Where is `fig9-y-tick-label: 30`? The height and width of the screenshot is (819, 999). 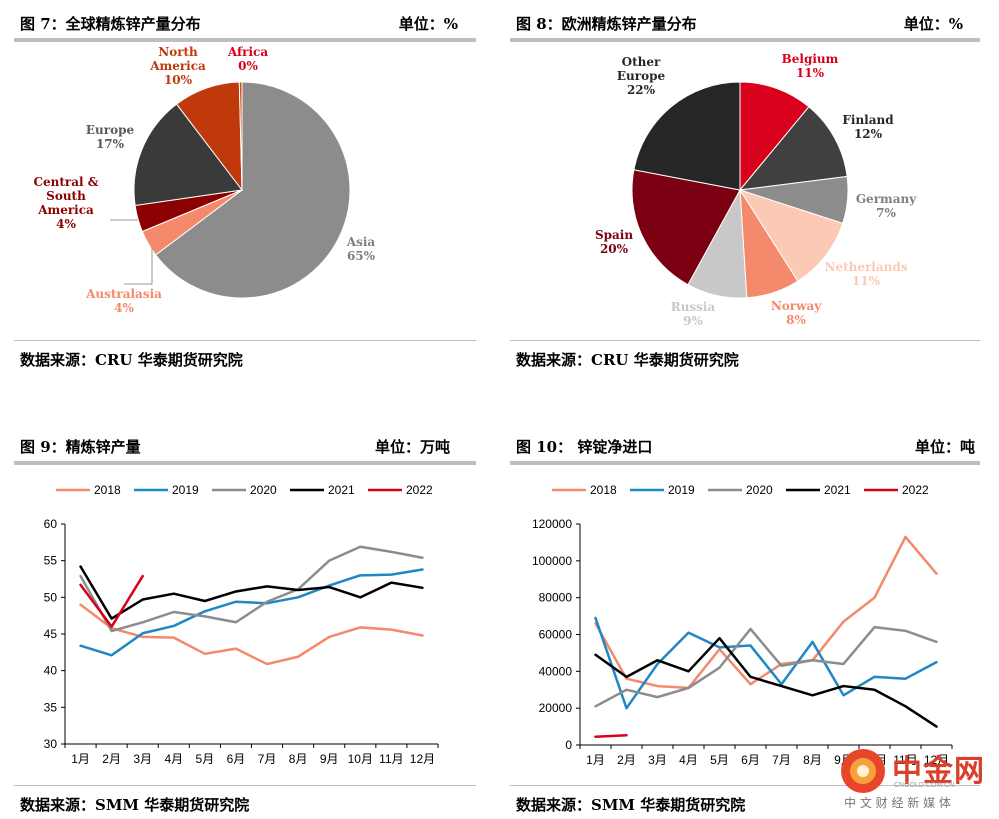 fig9-y-tick-label: 30 is located at coordinates (51, 744).